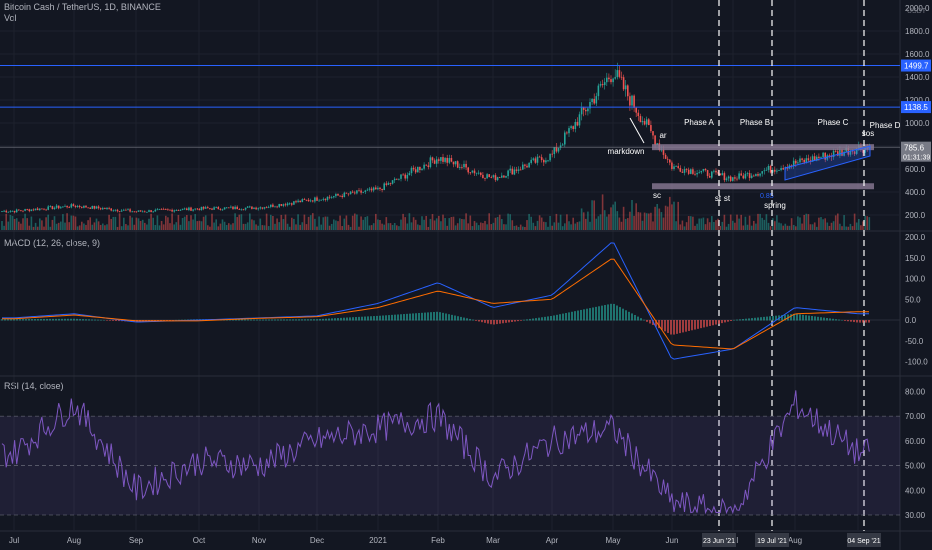 This screenshot has height=550, width=932. What do you see at coordinates (612, 540) in the screenshot?
I see `time-axis-label: May` at bounding box center [612, 540].